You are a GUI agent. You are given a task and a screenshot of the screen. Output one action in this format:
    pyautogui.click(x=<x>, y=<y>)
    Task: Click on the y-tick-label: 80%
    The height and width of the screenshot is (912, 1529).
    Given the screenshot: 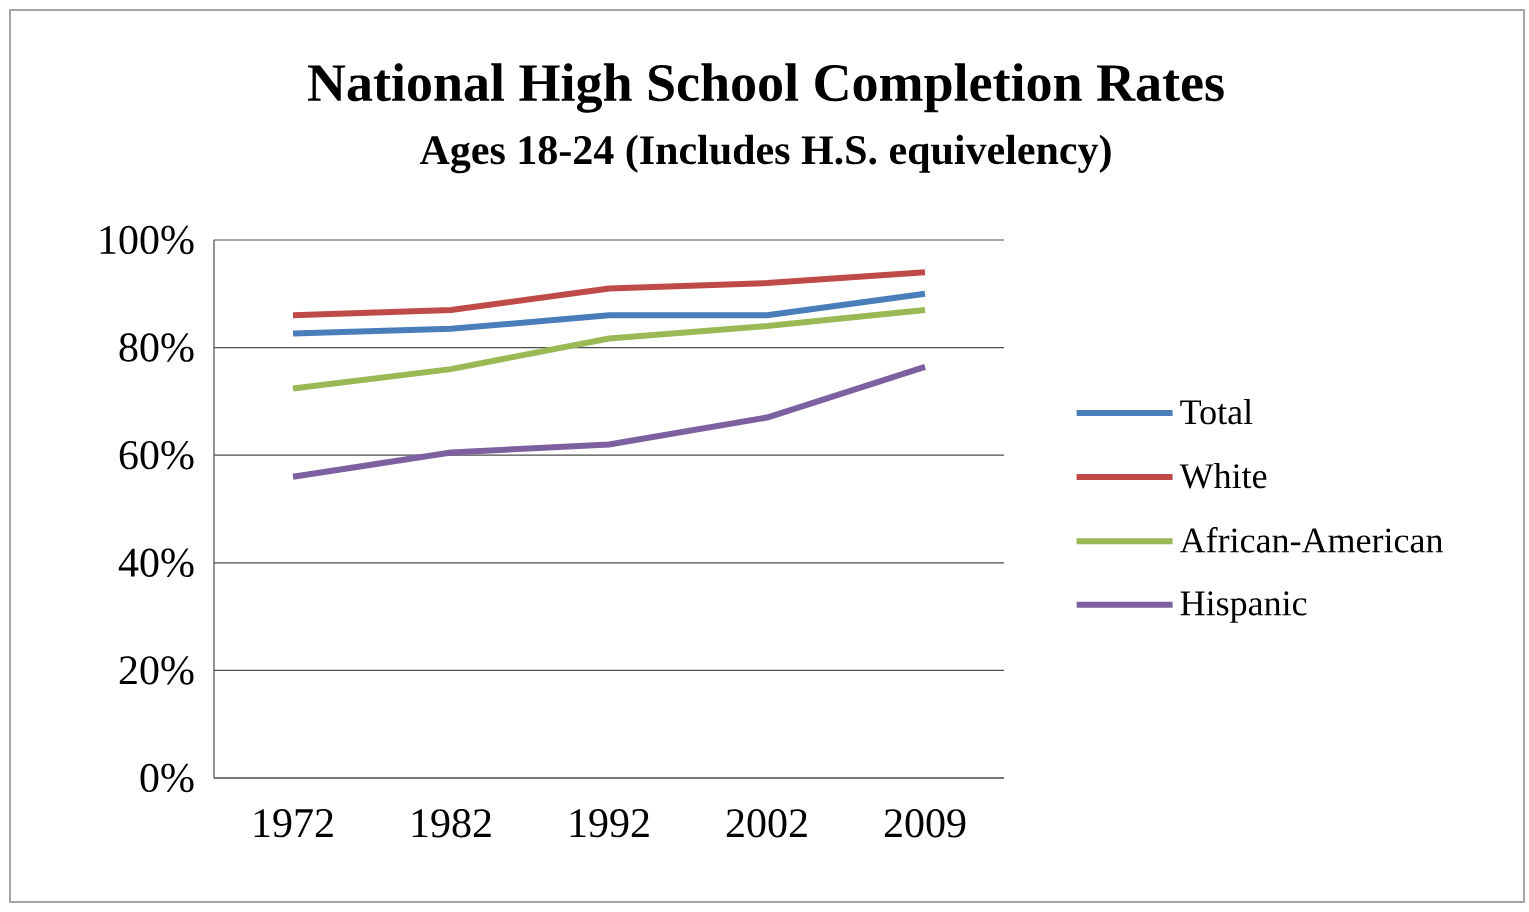 What is the action you would take?
    pyautogui.click(x=156, y=347)
    